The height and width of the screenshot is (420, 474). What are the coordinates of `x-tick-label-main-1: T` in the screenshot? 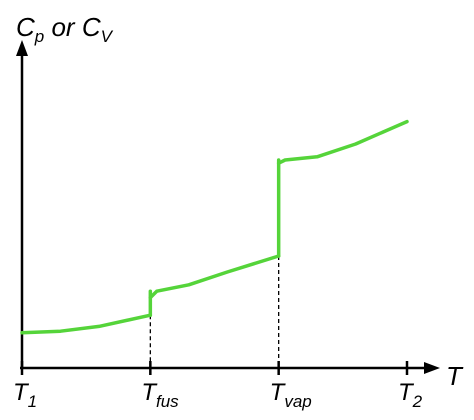 It's located at (149, 392).